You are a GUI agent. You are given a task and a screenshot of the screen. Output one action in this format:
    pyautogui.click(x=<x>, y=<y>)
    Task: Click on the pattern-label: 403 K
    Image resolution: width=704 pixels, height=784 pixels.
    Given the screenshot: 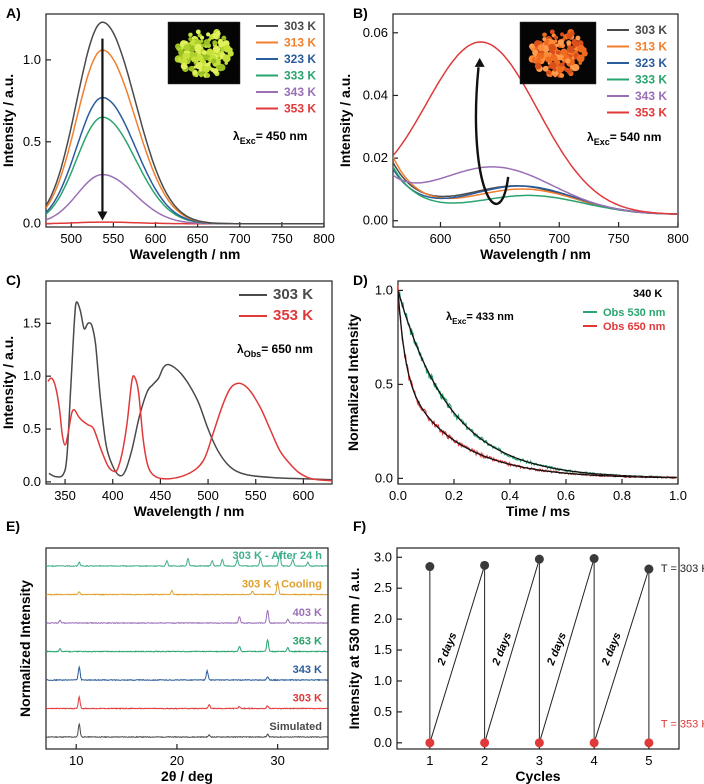 What is the action you would take?
    pyautogui.click(x=307, y=613)
    